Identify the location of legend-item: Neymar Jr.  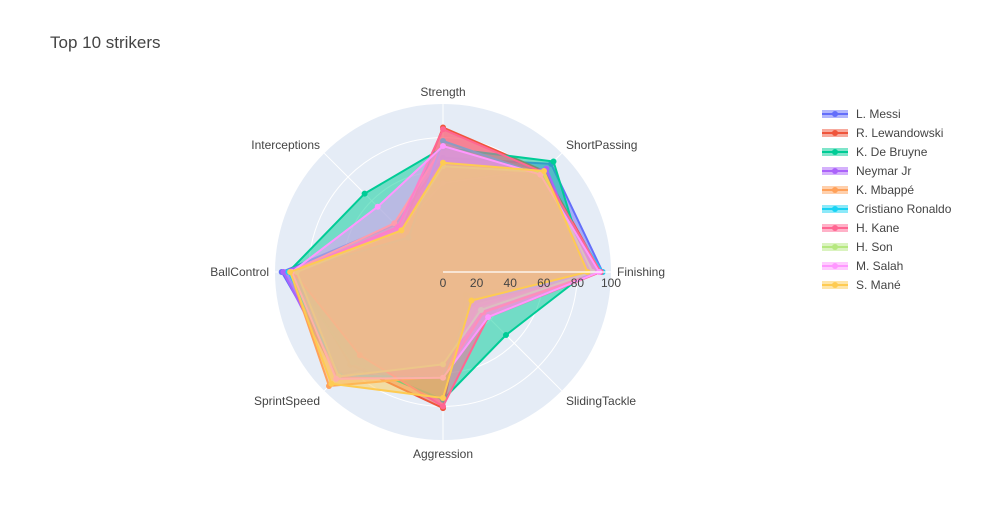
(885, 170).